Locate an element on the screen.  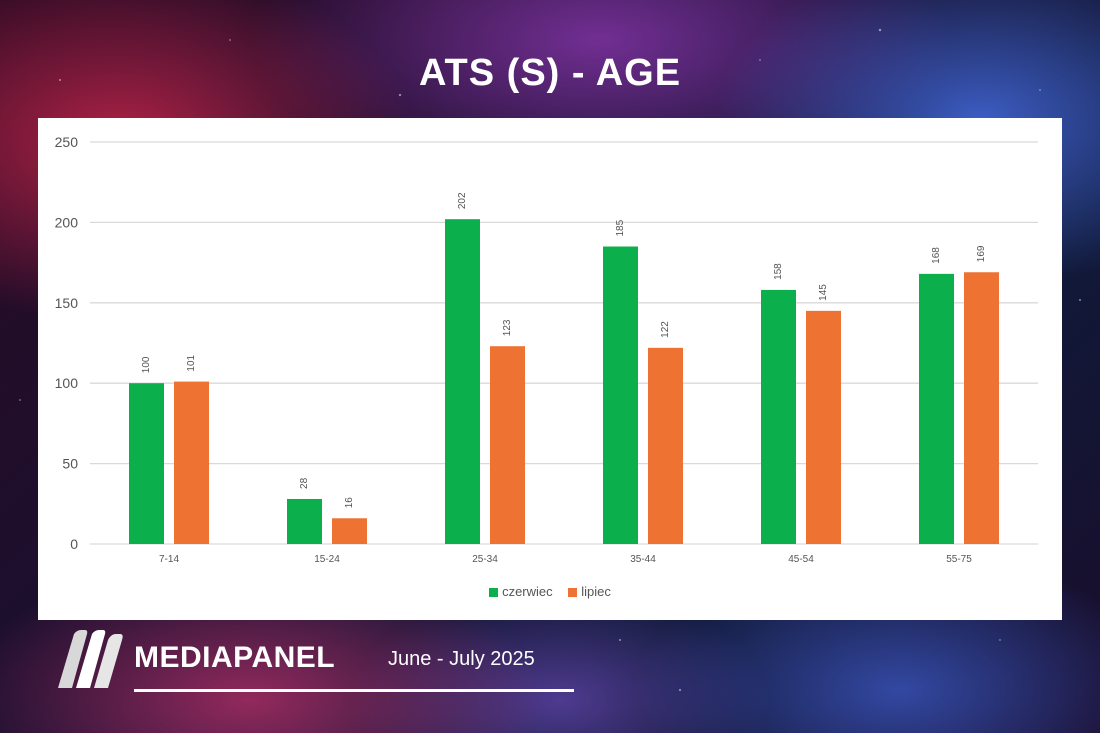
data-label: 100 is located at coordinates (146, 364).